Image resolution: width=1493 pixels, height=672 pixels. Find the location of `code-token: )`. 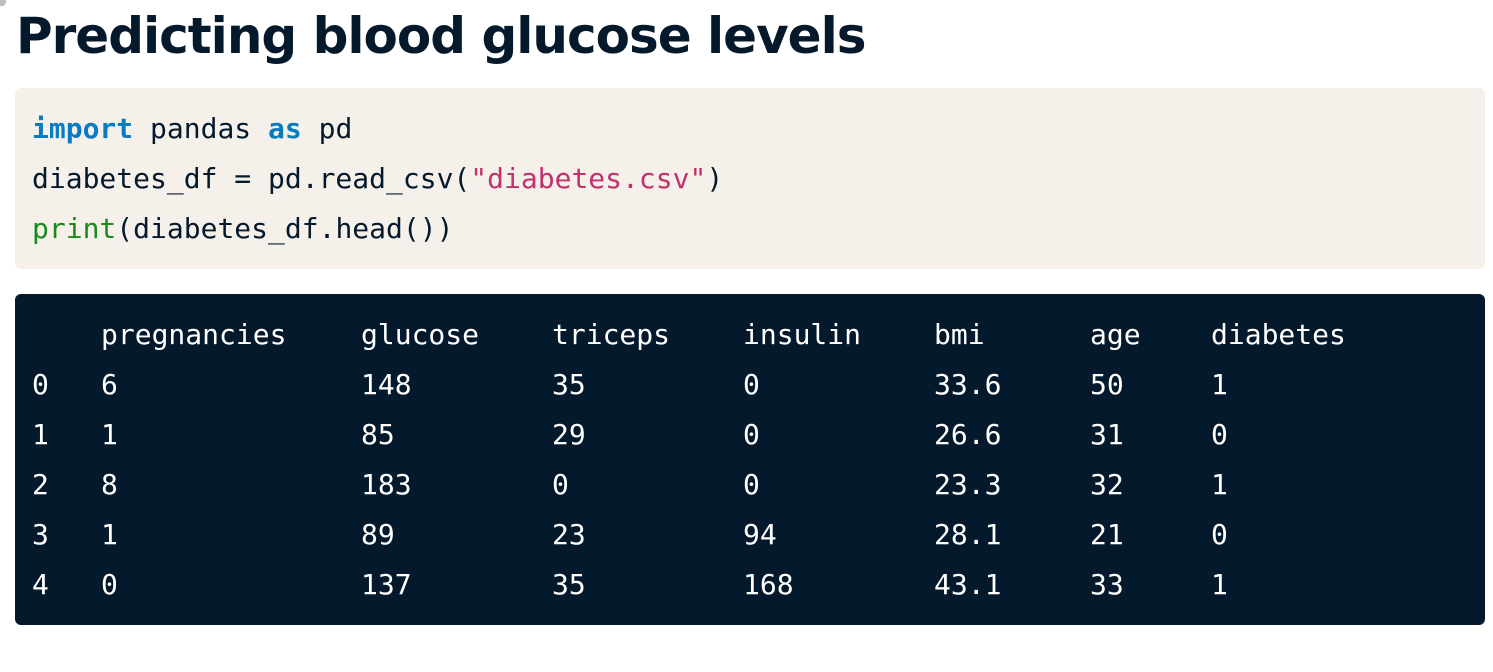

code-token: ) is located at coordinates (715, 178).